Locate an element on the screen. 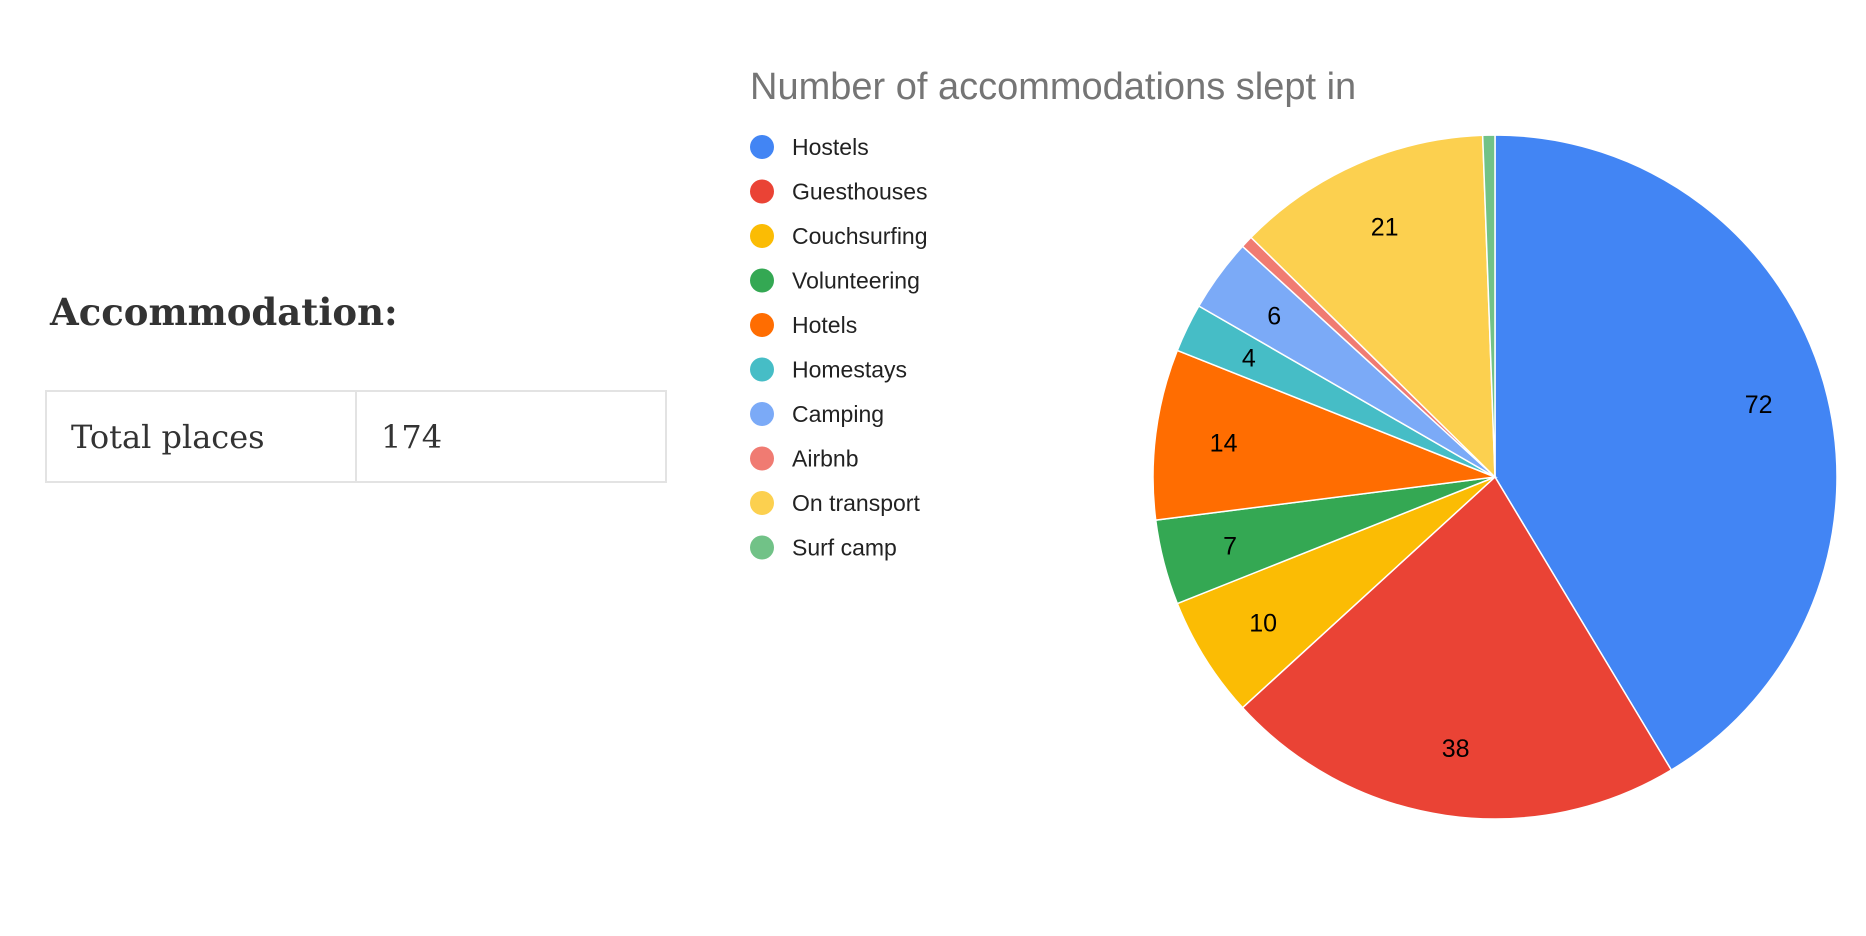  legend-label: Couchsurfing is located at coordinates (860, 236).